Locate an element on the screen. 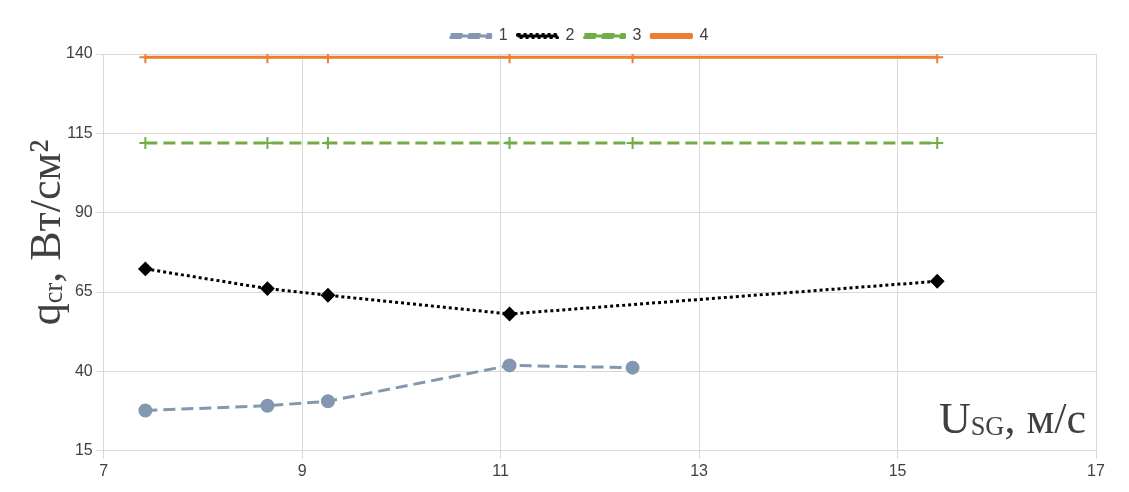  y-tick-label: 40 is located at coordinates (83, 370).